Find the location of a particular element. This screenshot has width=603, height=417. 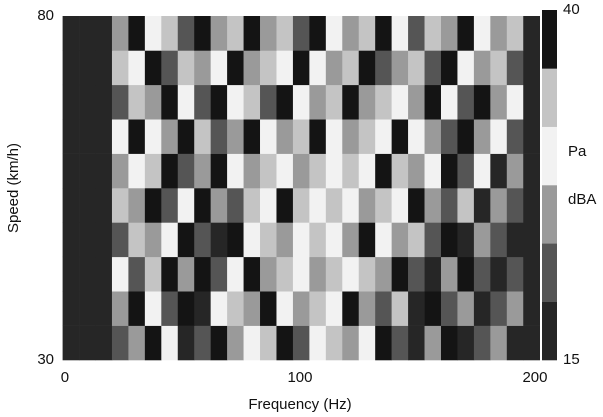

y-tick-label: 30 is located at coordinates (45, 359).